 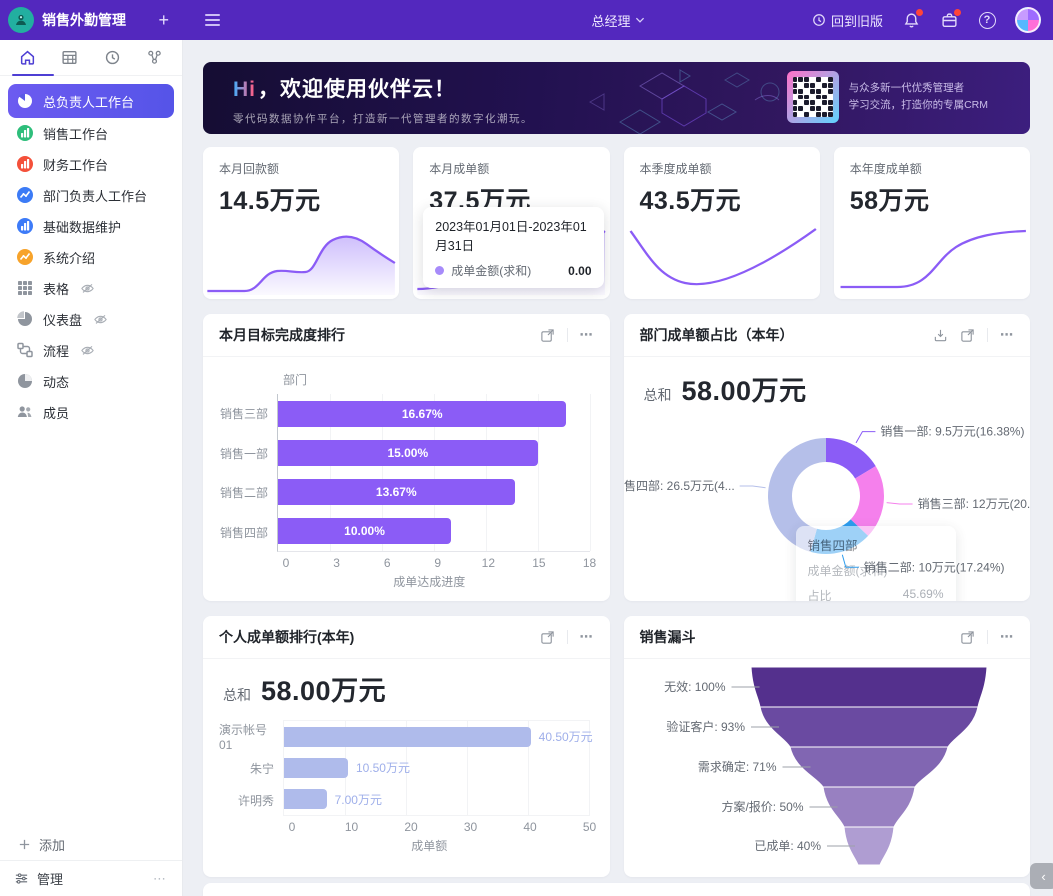 What do you see at coordinates (52, 845) in the screenshot?
I see `sidebar-add-label: 添加` at bounding box center [52, 845].